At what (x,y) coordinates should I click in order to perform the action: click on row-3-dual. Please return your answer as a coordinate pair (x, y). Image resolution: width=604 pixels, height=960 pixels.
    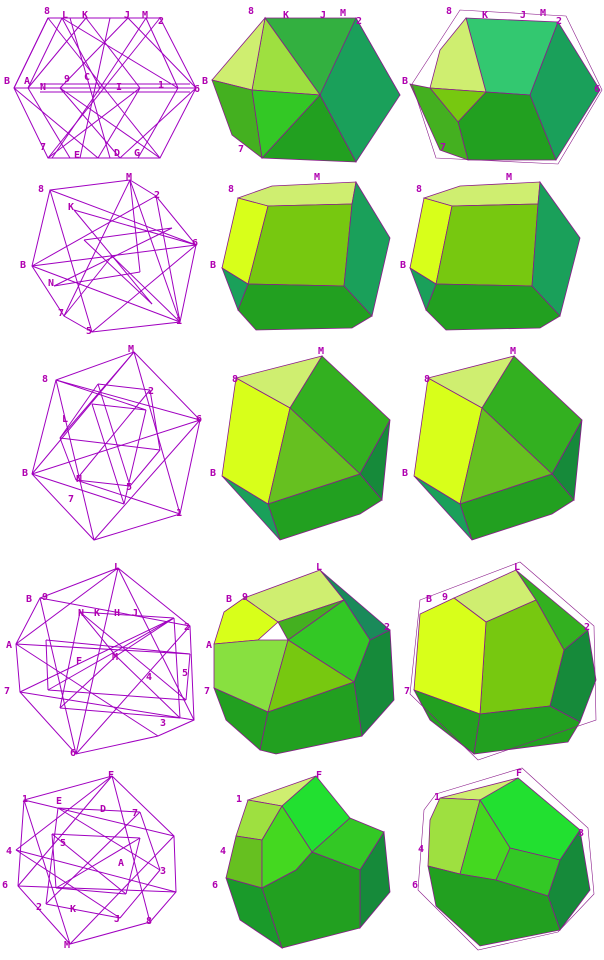
    Looking at the image, I should click on (498, 448).